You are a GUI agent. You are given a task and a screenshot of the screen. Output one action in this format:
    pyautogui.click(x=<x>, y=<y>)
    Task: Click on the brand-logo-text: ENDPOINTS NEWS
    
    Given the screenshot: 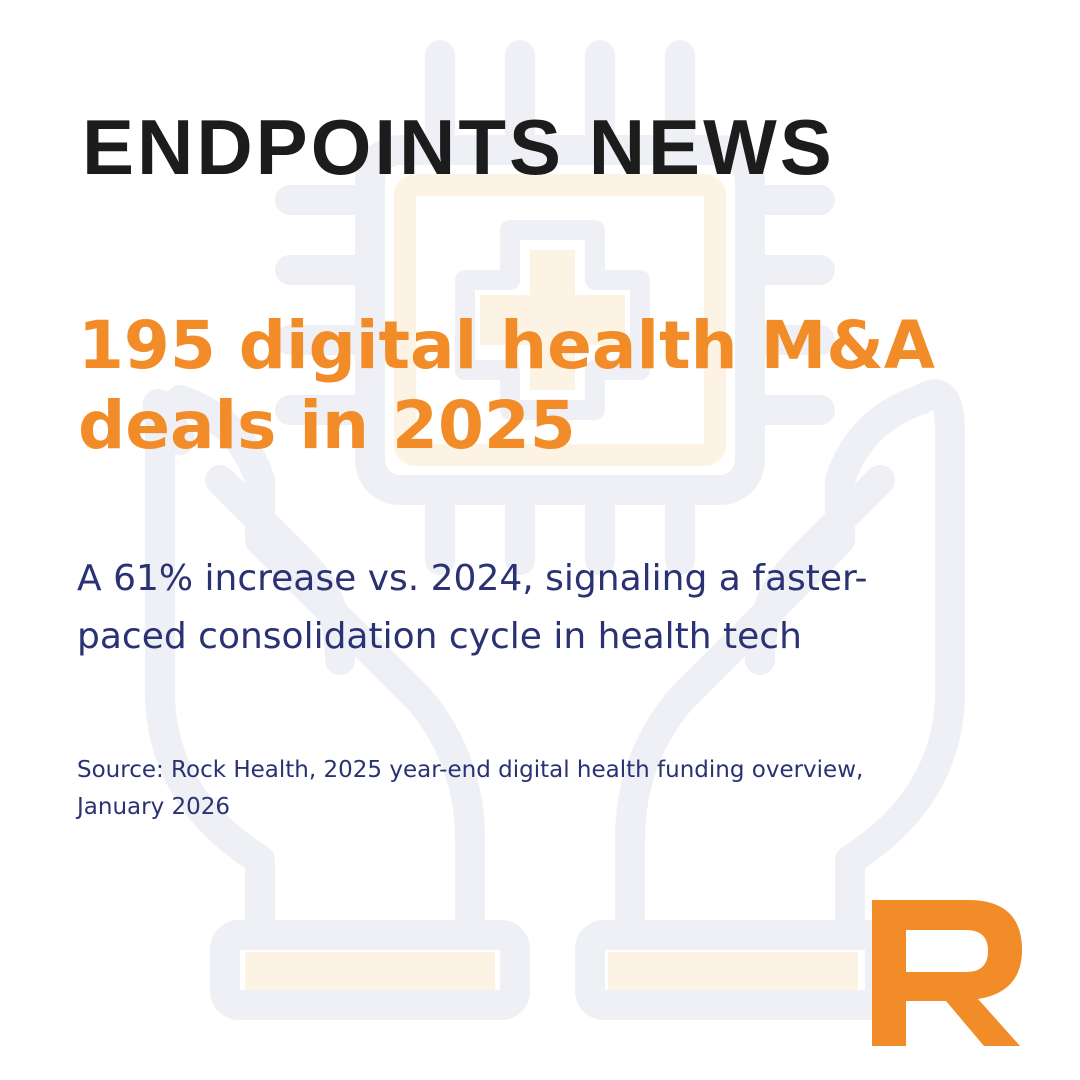 What is the action you would take?
    pyautogui.click(x=458, y=147)
    